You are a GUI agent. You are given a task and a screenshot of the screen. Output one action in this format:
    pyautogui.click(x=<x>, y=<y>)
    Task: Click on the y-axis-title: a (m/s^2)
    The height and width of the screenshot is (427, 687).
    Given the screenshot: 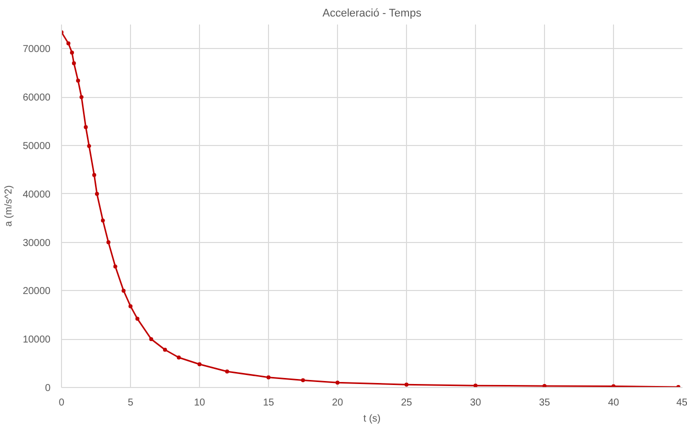 What is the action you would take?
    pyautogui.click(x=9, y=206)
    